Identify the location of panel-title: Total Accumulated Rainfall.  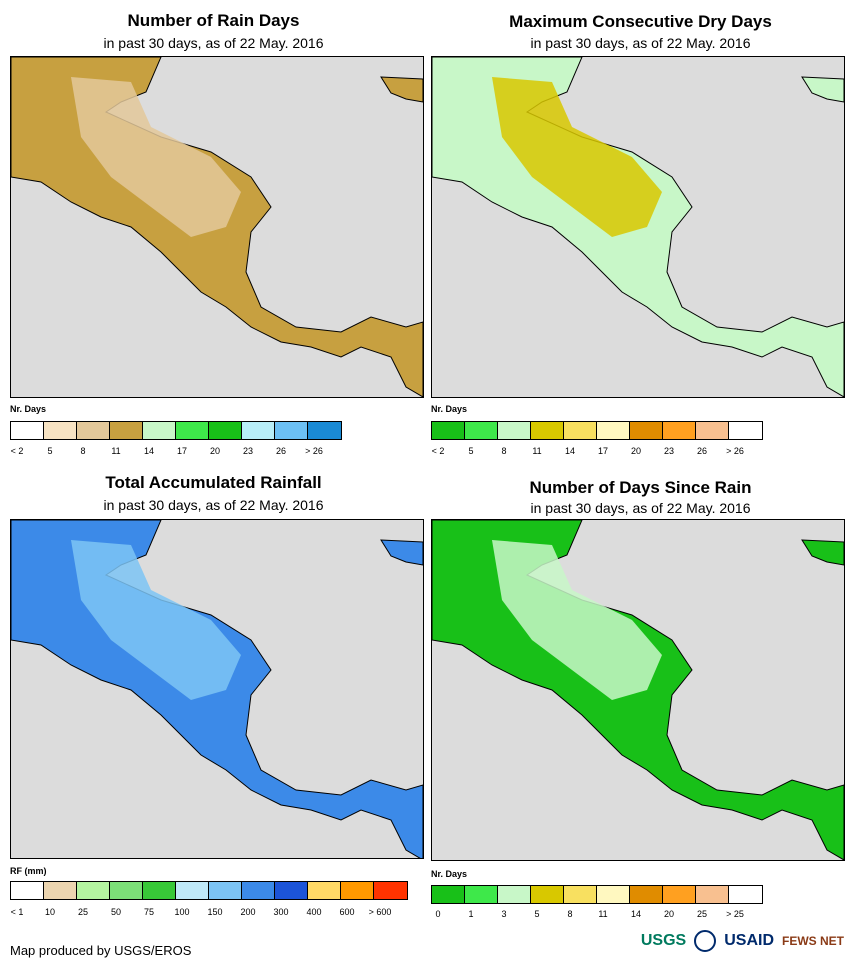
(213, 482).